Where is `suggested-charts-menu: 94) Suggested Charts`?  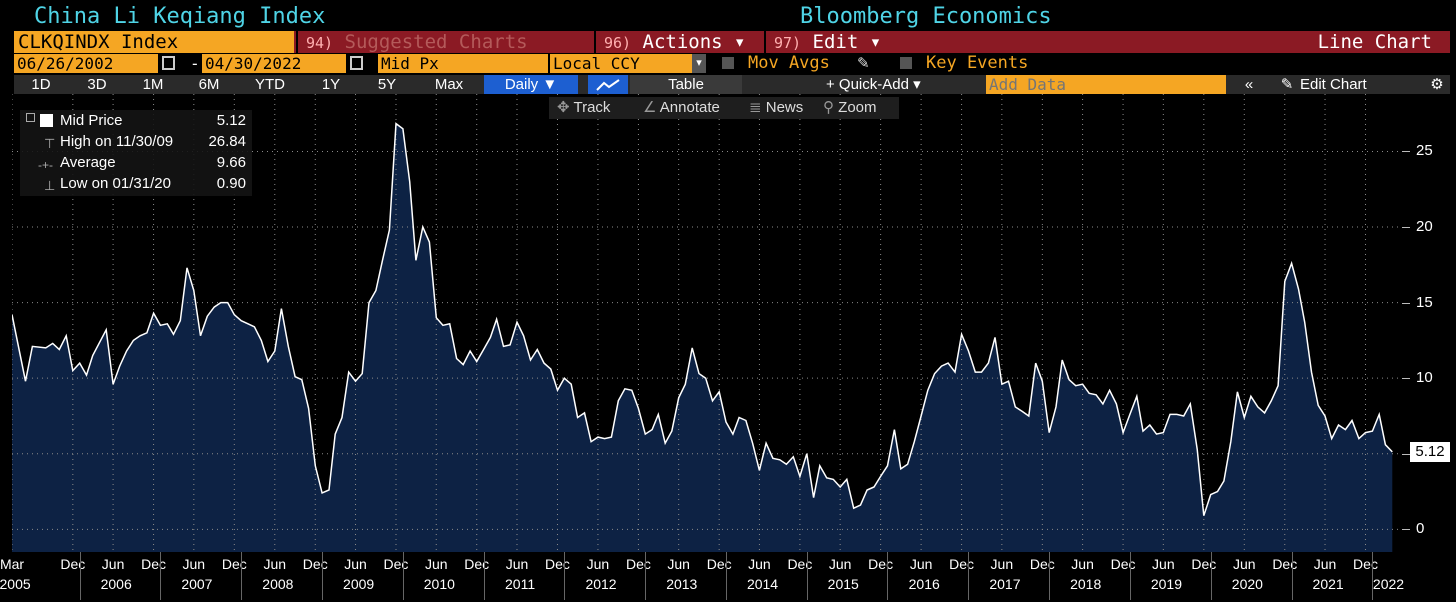 suggested-charts-menu: 94) Suggested Charts is located at coordinates (444, 42).